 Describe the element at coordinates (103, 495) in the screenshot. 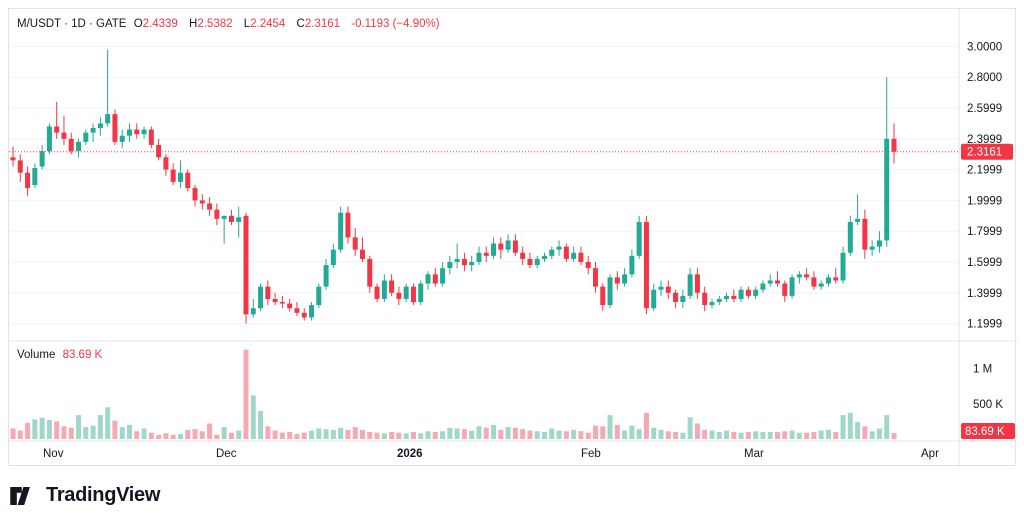

I see `brand-name: TradingView` at that location.